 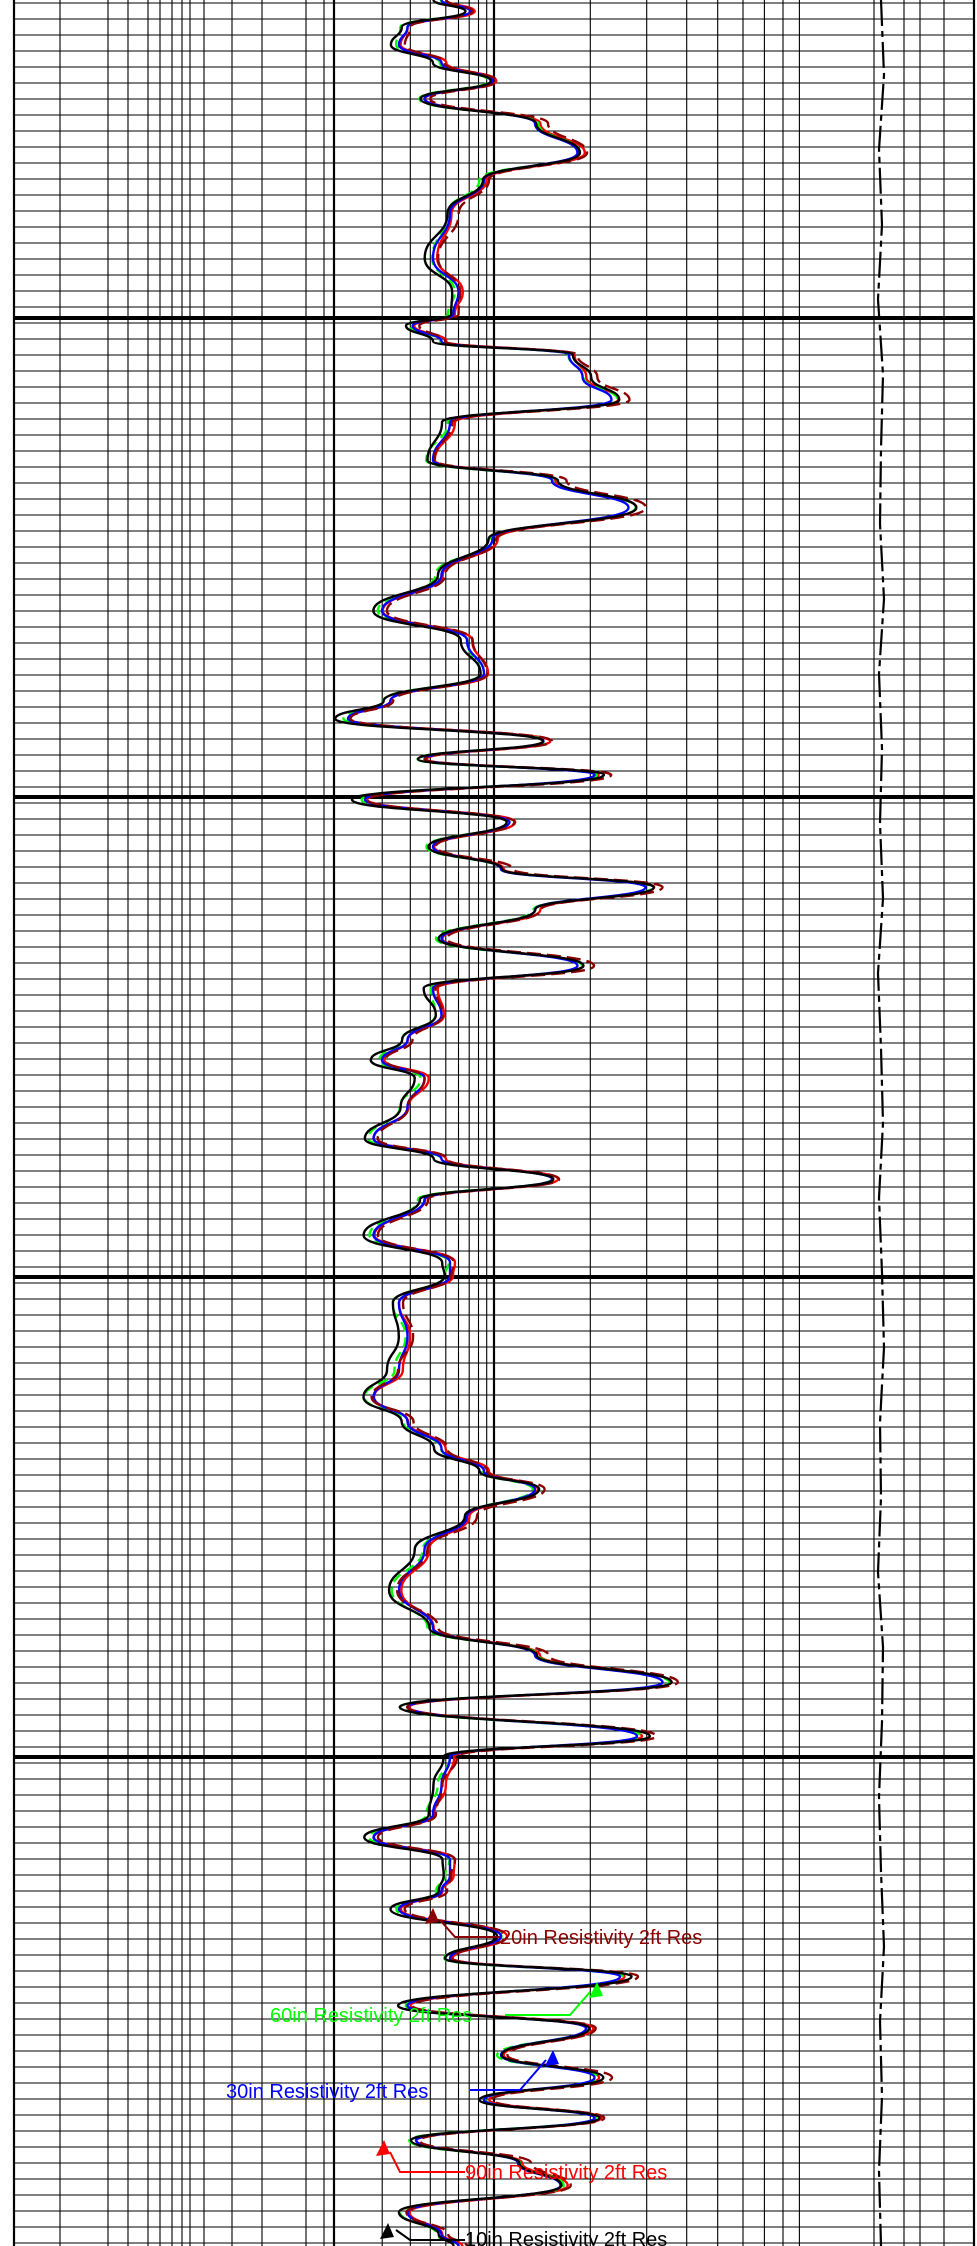 What do you see at coordinates (566, 2237) in the screenshot?
I see `curve-label: 10in Resistivity 2ft Res` at bounding box center [566, 2237].